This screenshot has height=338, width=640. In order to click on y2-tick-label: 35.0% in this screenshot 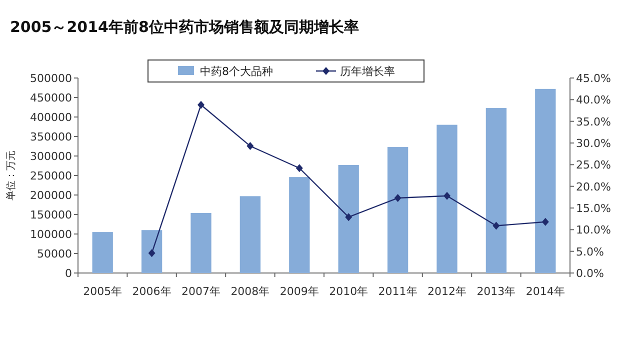, I will do `click(593, 121)`.